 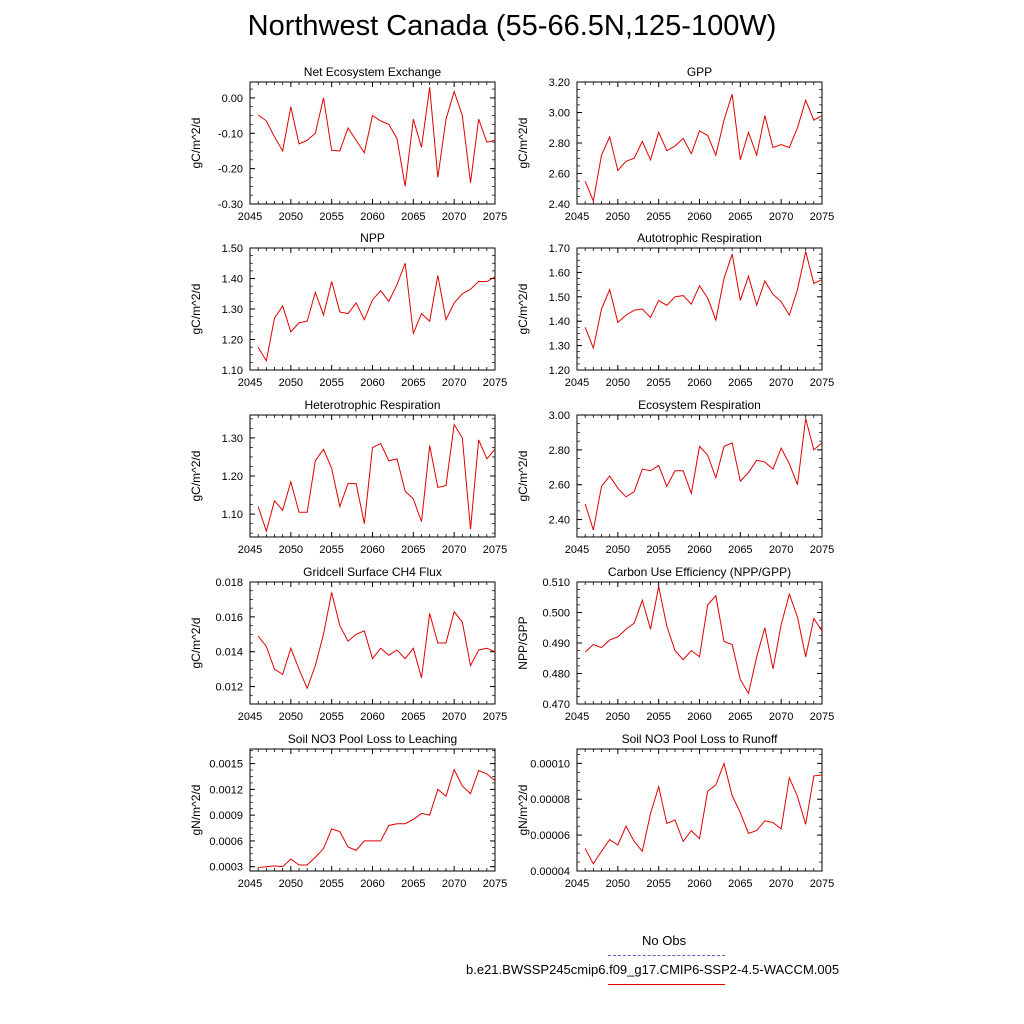 I want to click on y-tick-label: 3.00, so click(x=559, y=114).